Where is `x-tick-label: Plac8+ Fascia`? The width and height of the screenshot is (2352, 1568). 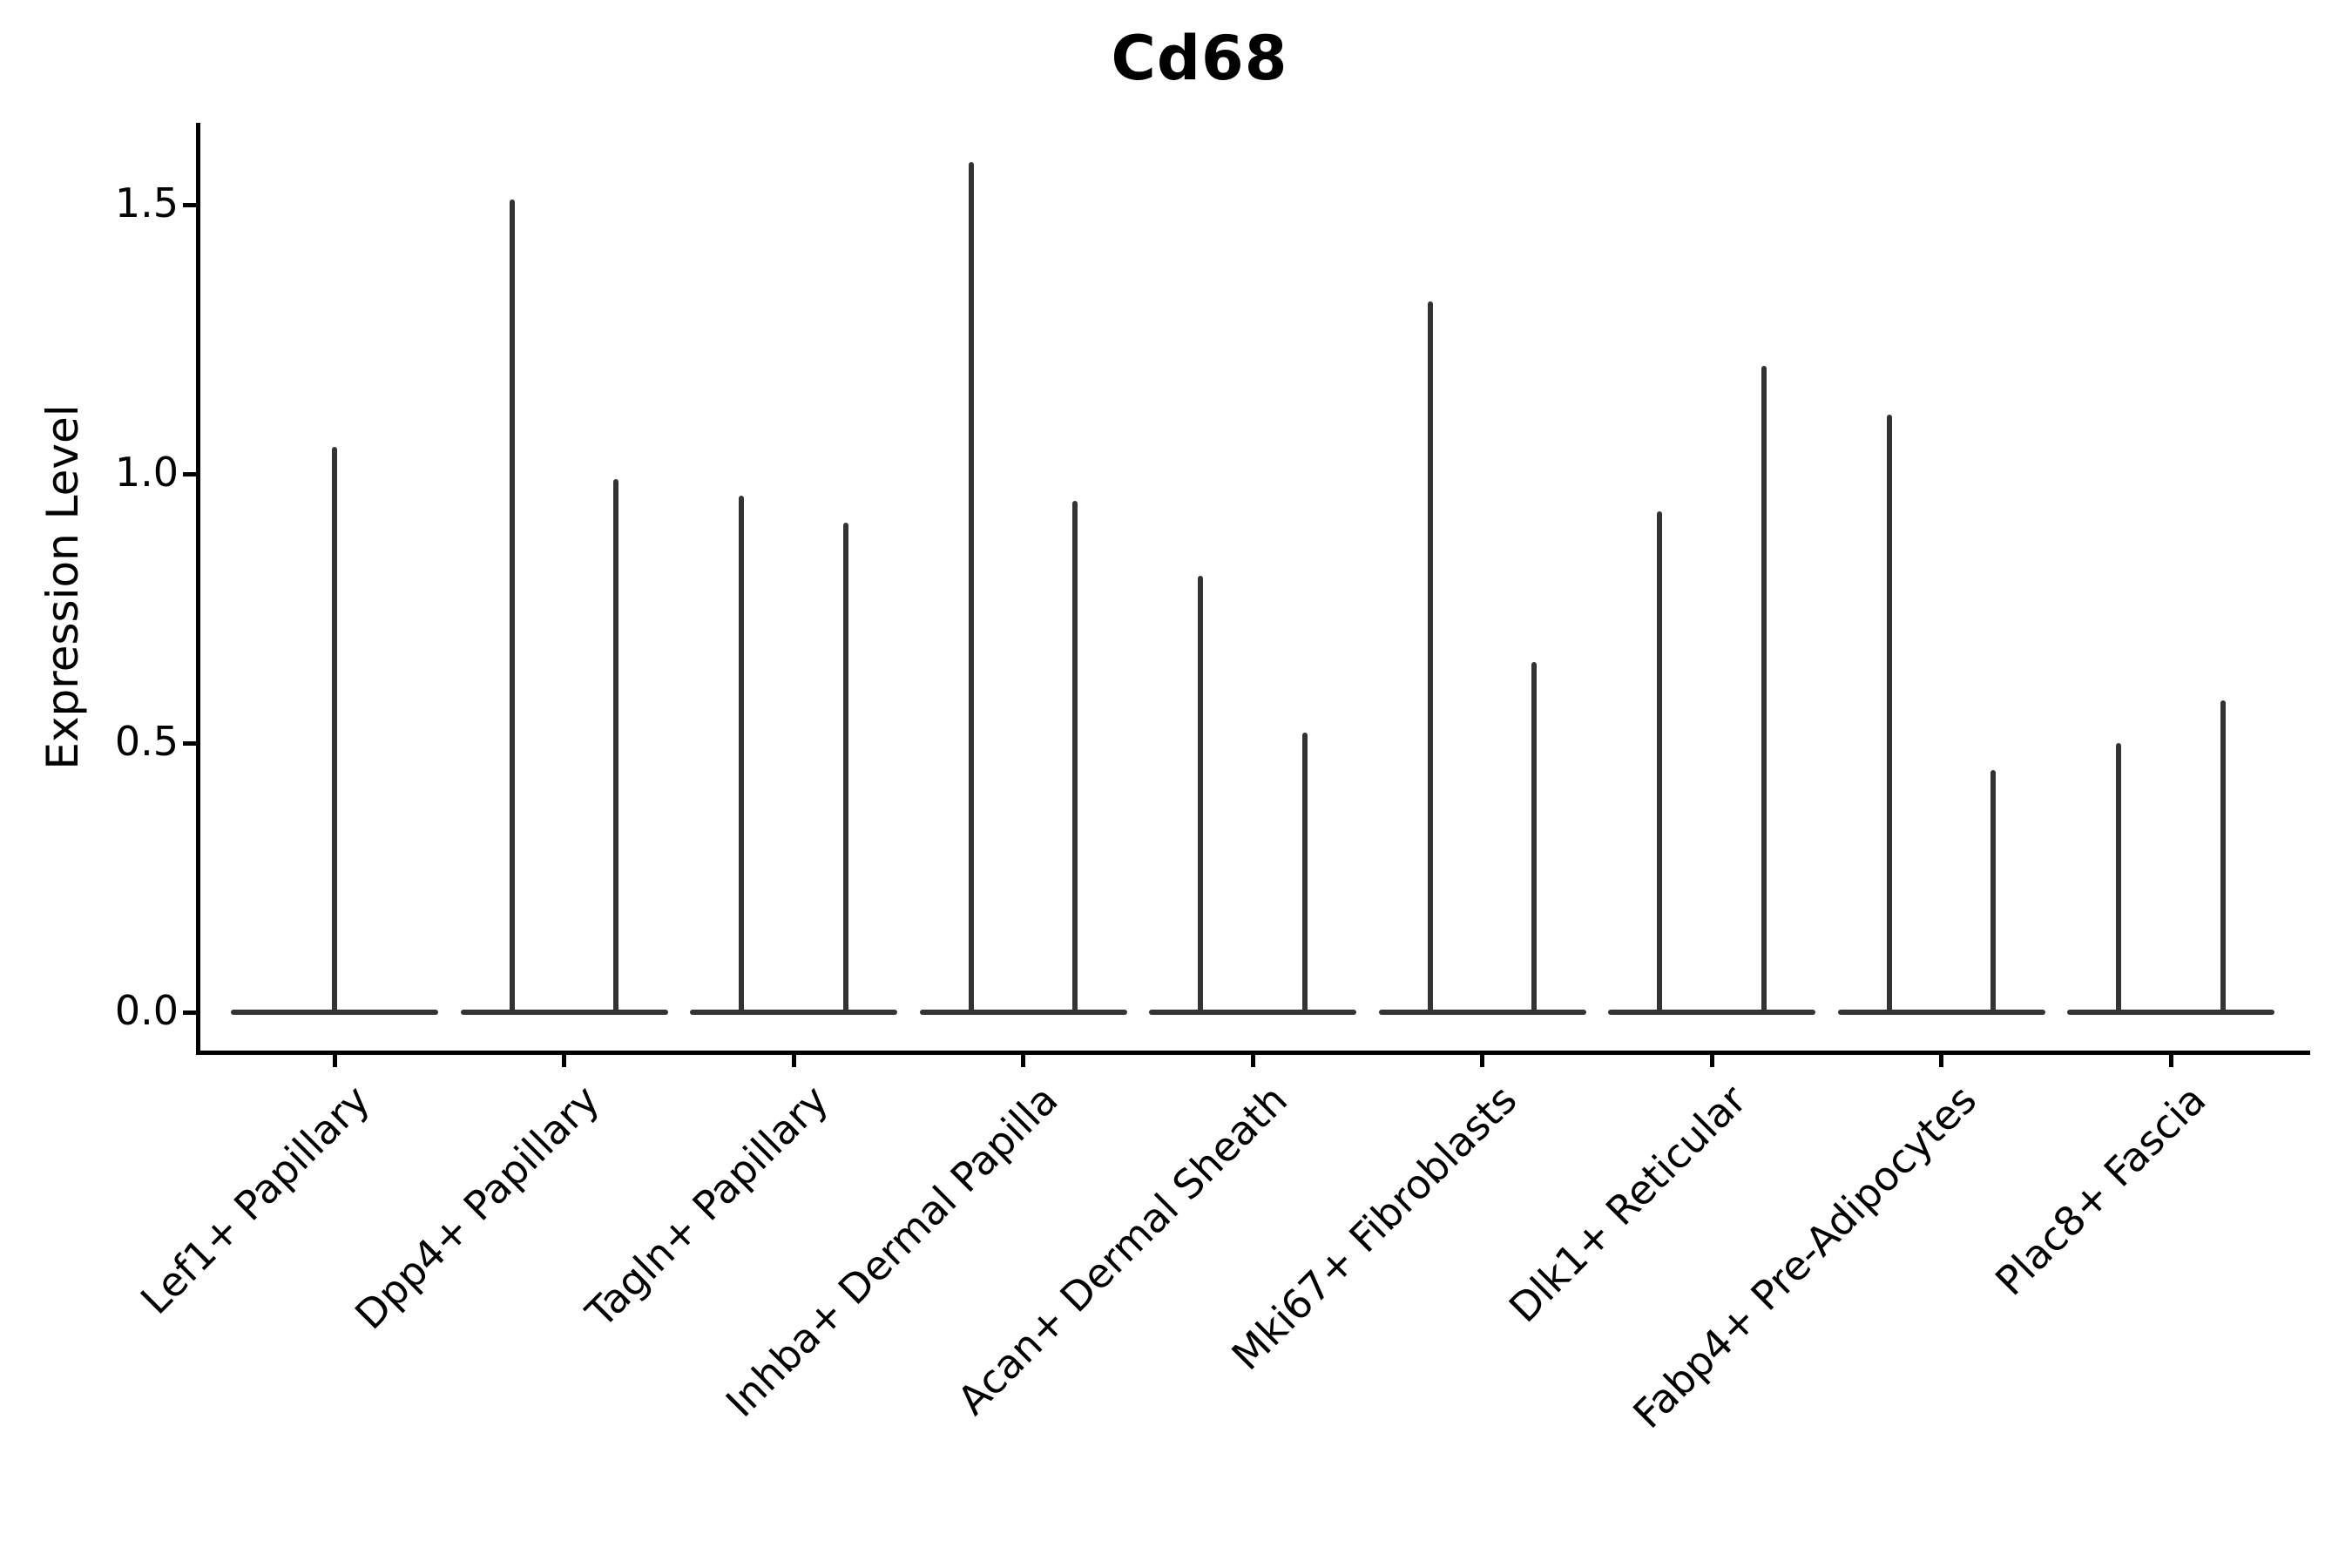 x-tick-label: Plac8+ Fascia is located at coordinates (2100, 1191).